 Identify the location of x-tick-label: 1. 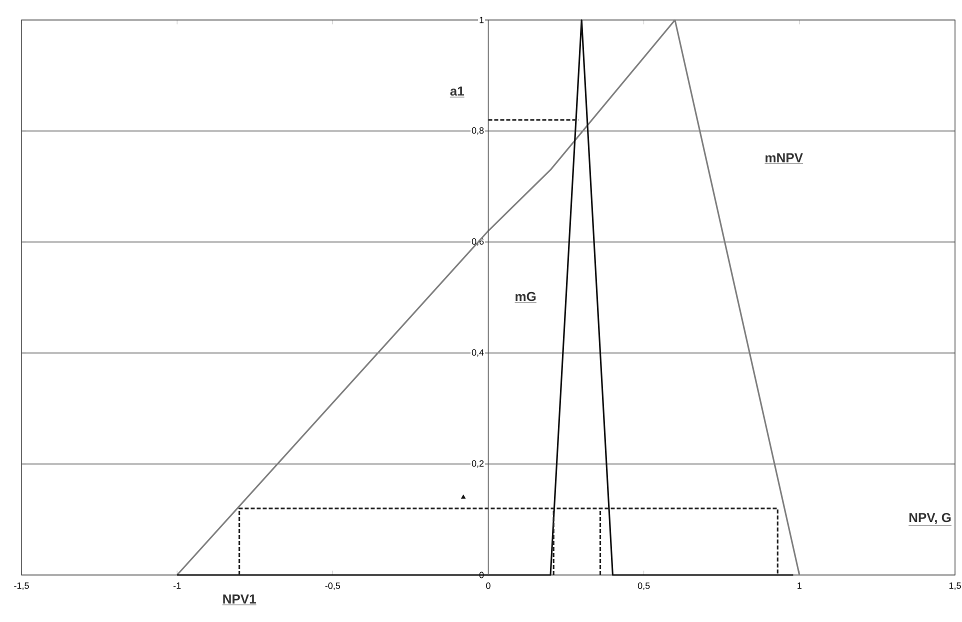
(800, 585).